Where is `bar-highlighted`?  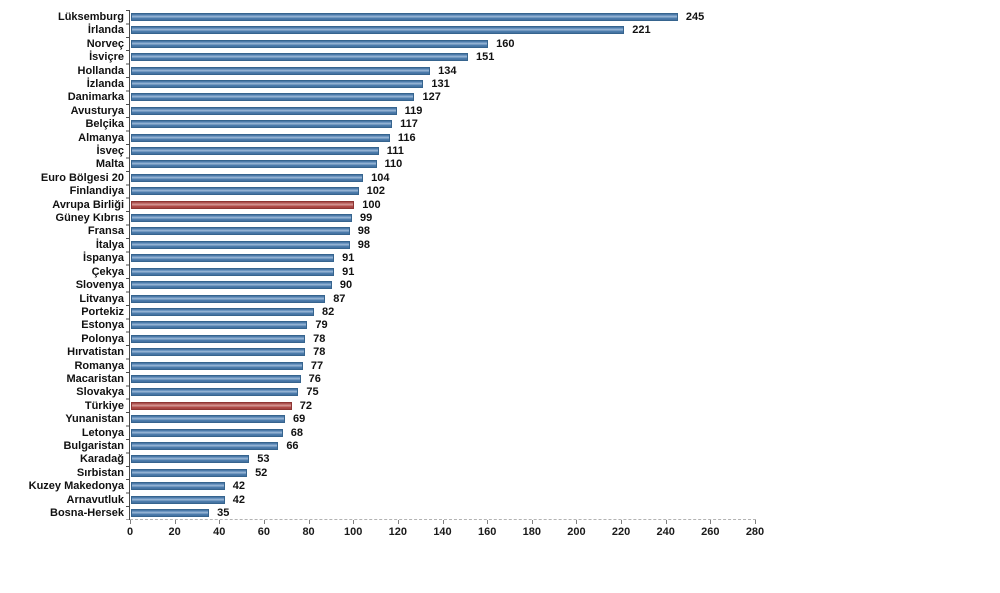
bar-highlighted is located at coordinates (243, 204).